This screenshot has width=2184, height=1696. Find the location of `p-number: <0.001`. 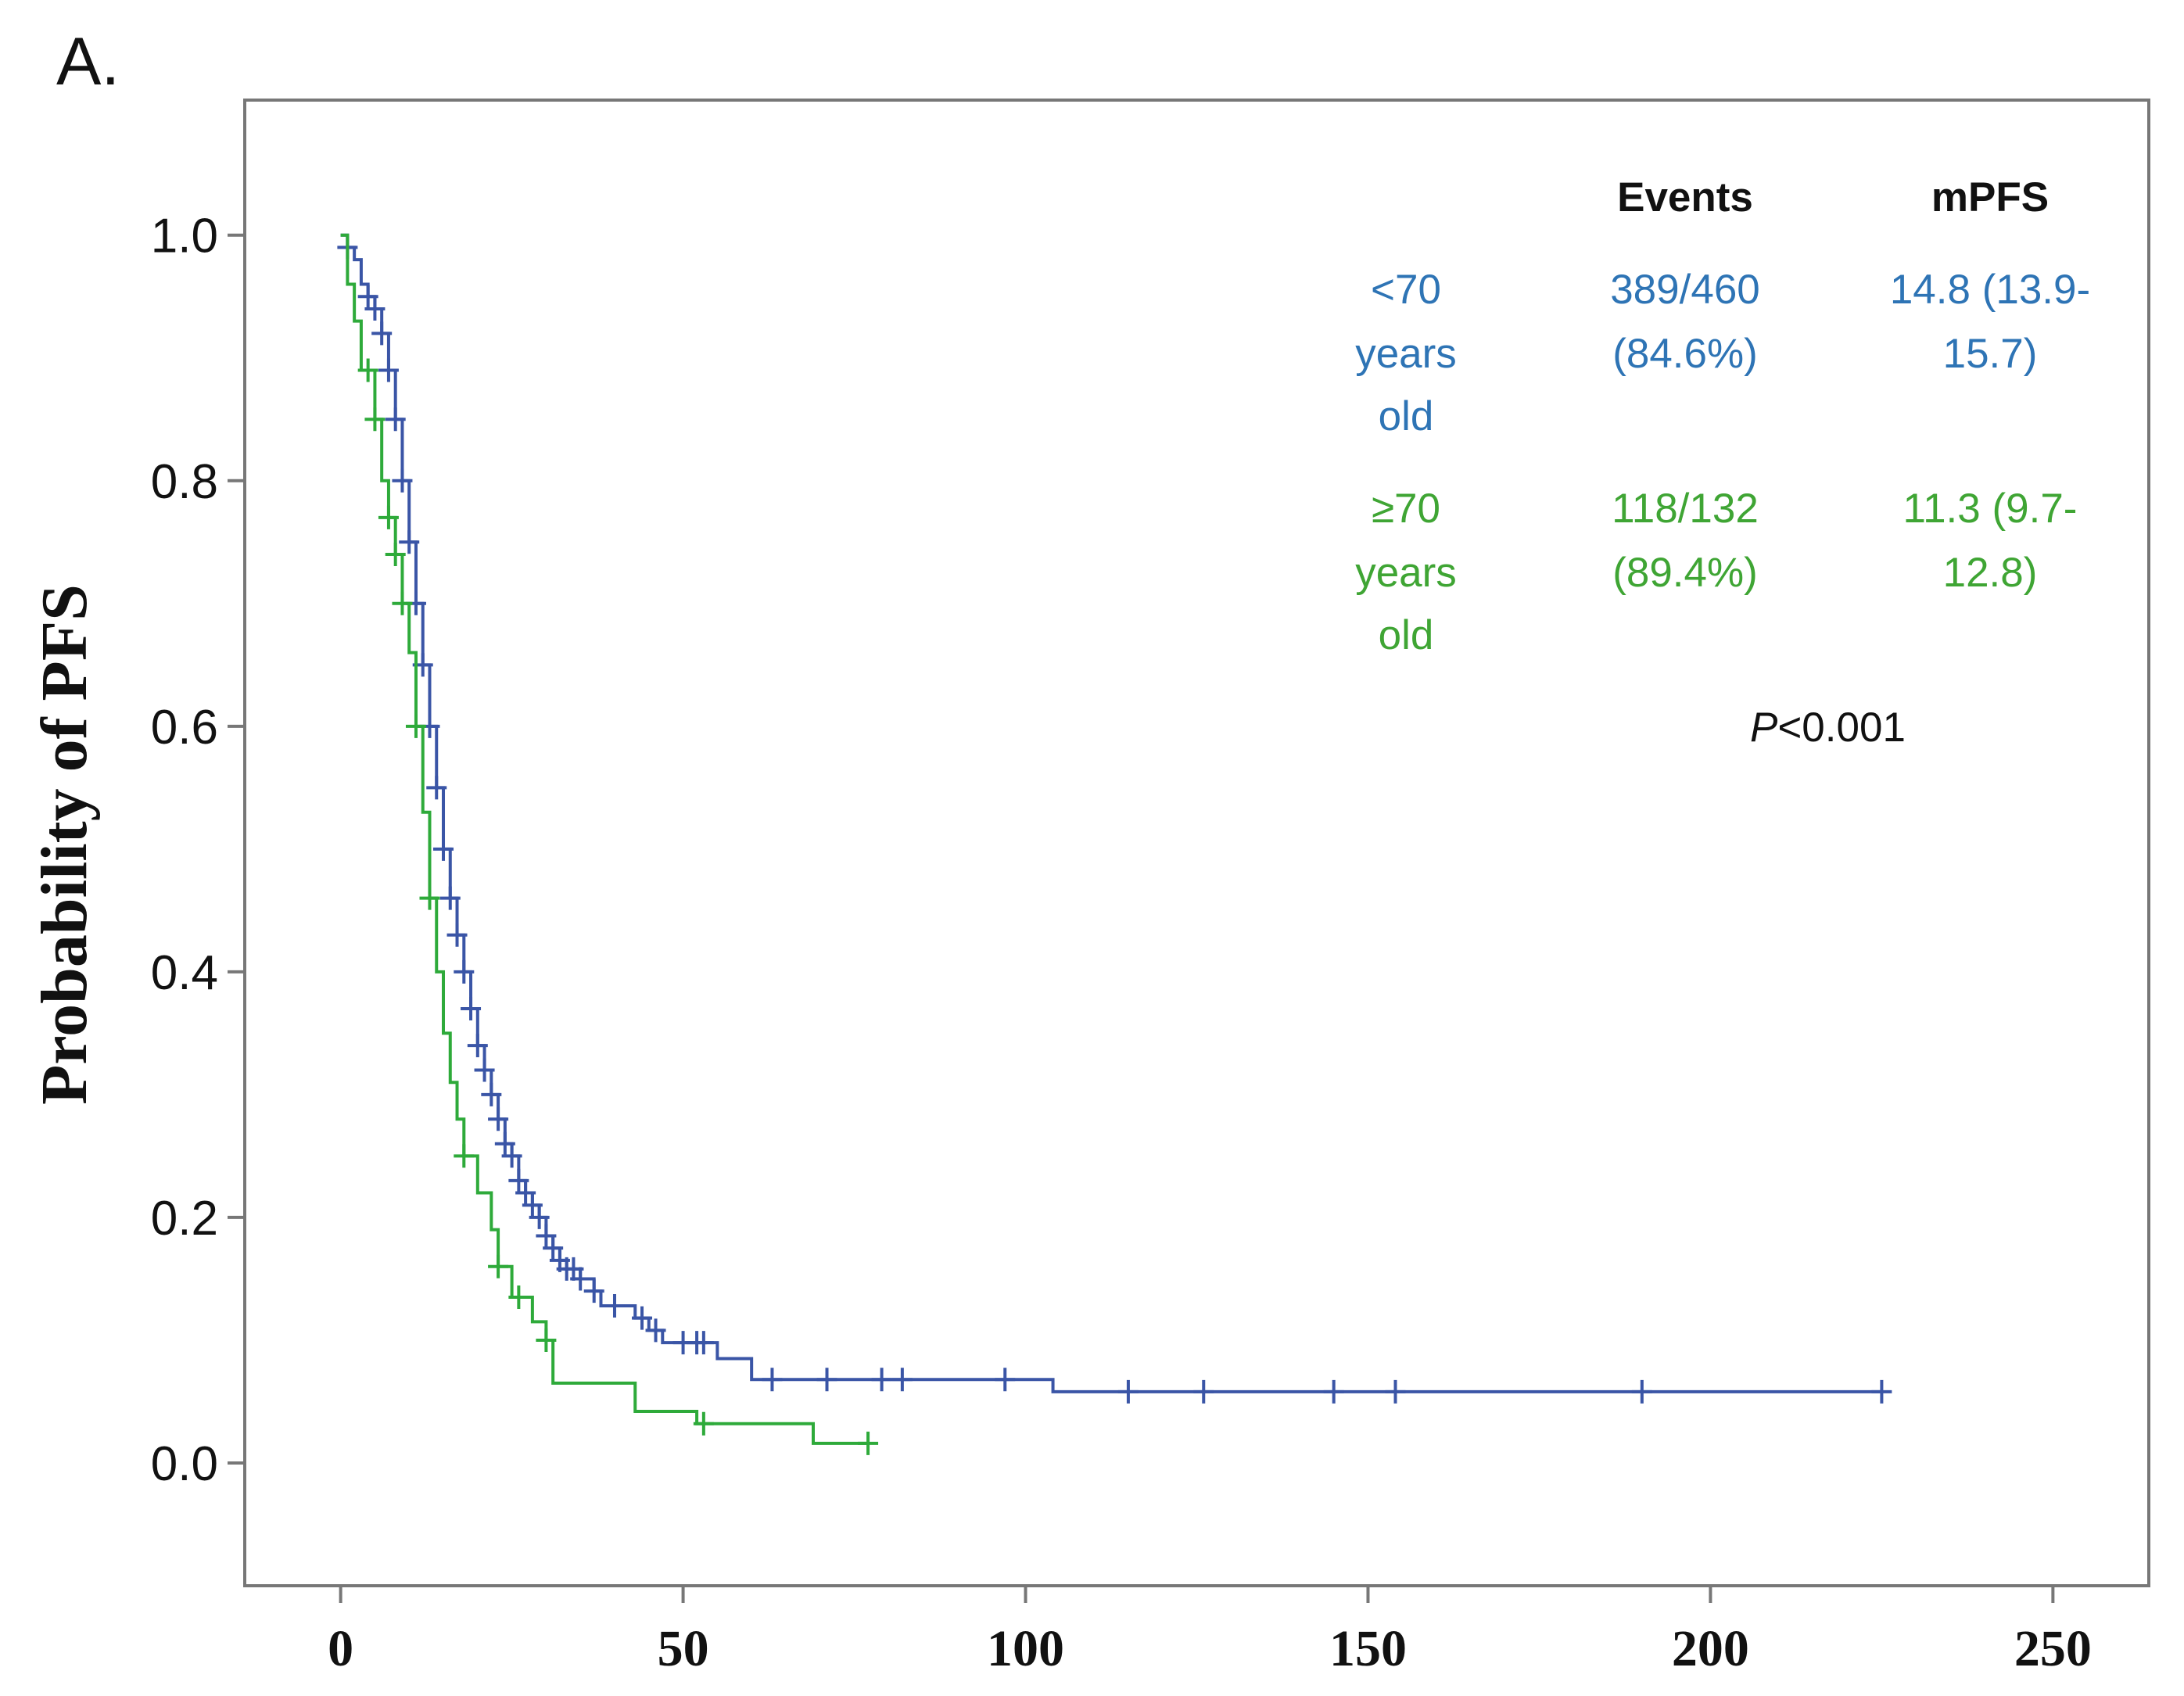

p-number: <0.001 is located at coordinates (1841, 728).